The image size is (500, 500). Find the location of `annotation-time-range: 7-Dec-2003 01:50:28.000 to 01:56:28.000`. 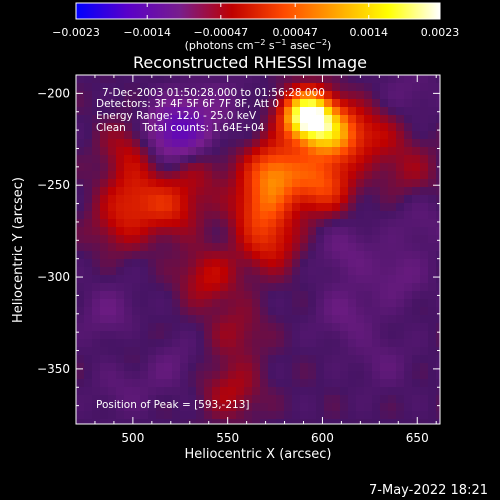

annotation-time-range: 7-Dec-2003 01:50:28.000 to 01:56:28.000 is located at coordinates (213, 93).